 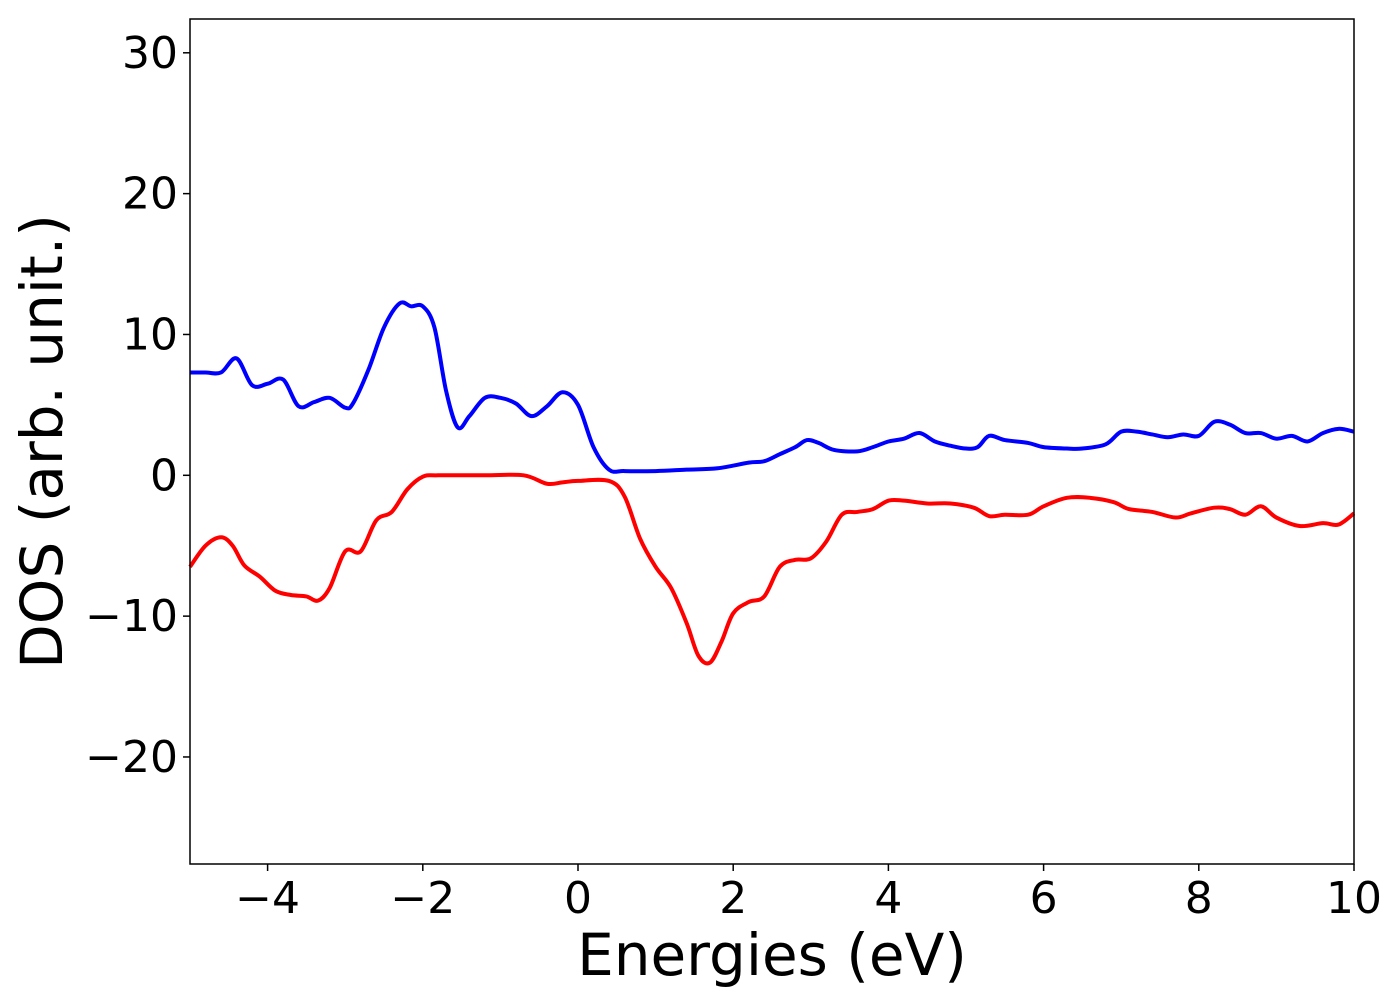 What do you see at coordinates (150, 53) in the screenshot?
I see `y-tick-label: 30` at bounding box center [150, 53].